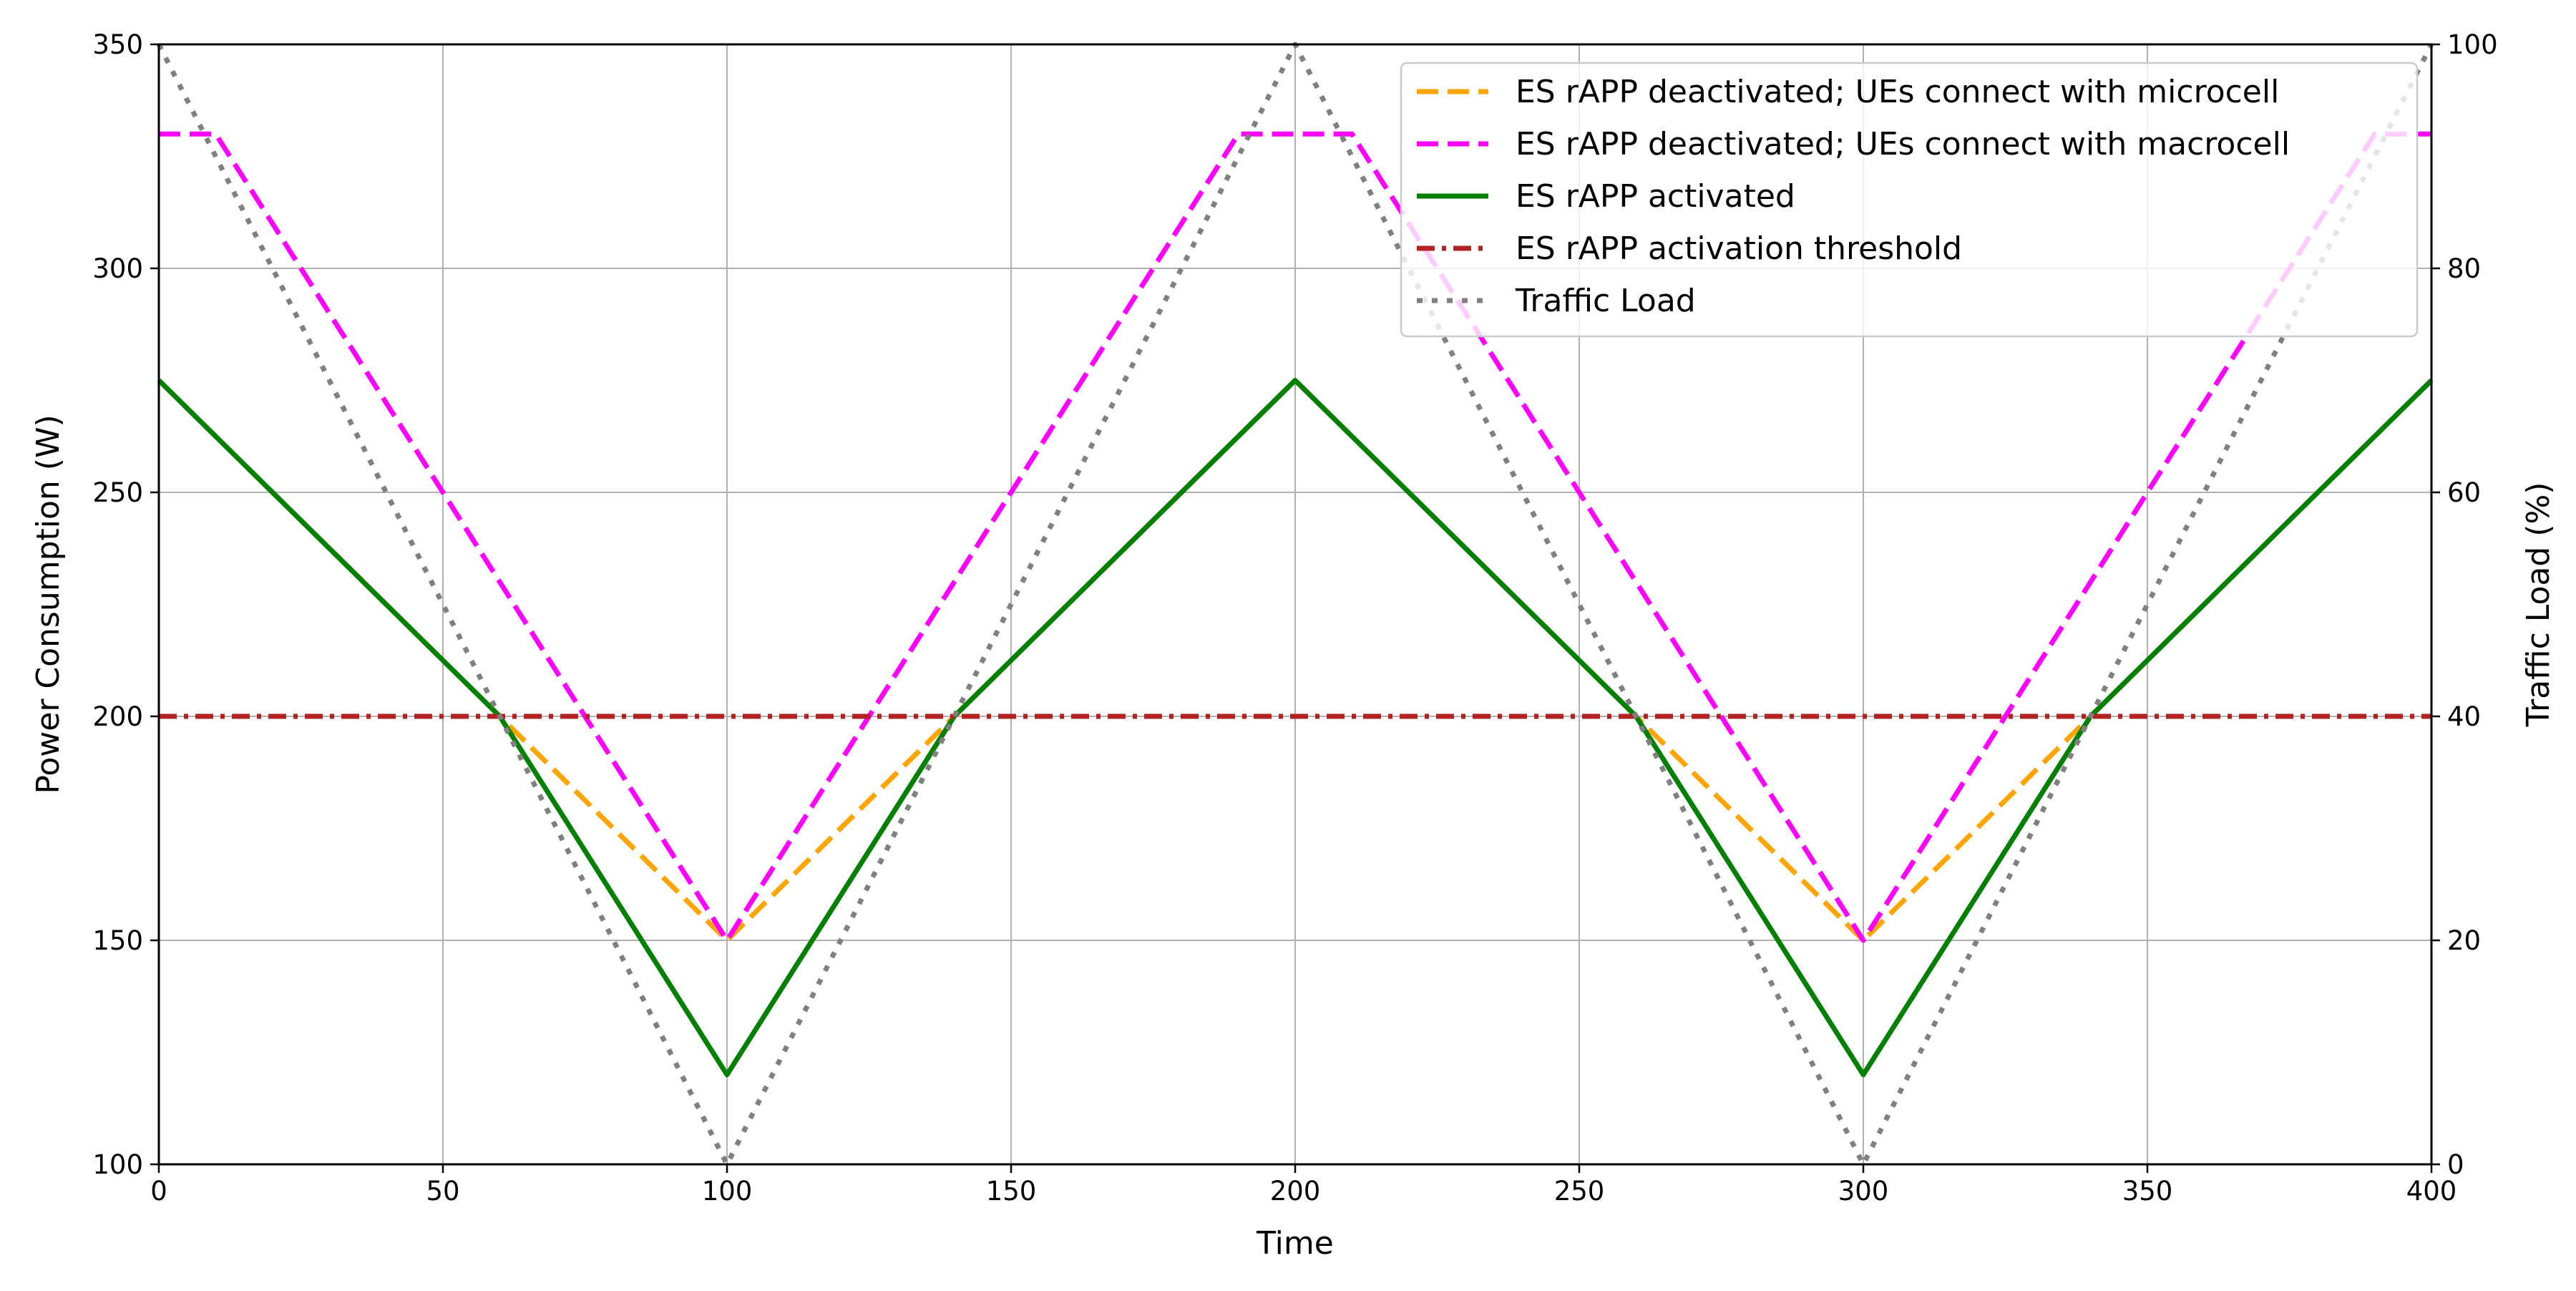 The width and height of the screenshot is (2576, 1291). What do you see at coordinates (117, 268) in the screenshot?
I see `y-tick-label: 300` at bounding box center [117, 268].